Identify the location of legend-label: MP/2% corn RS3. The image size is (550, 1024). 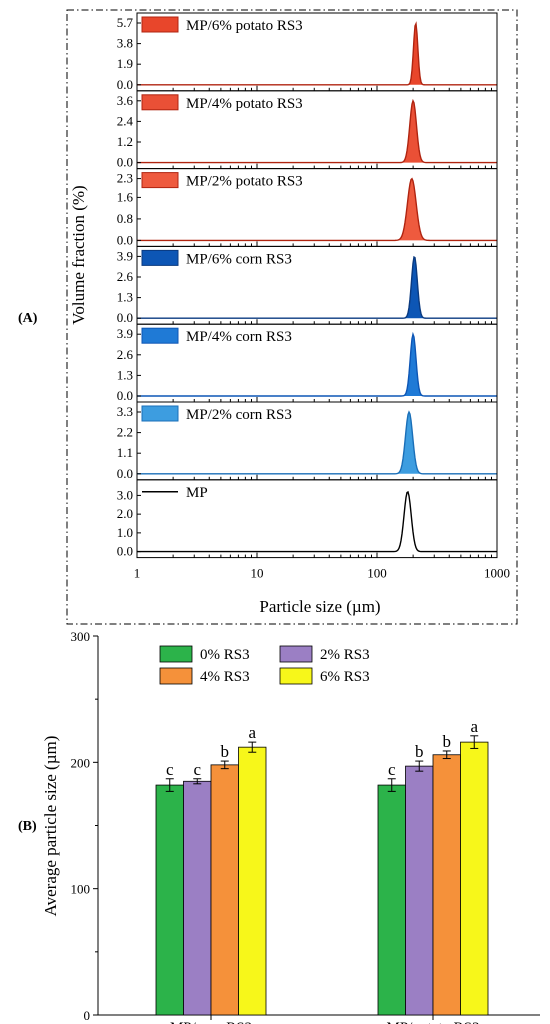
(239, 415).